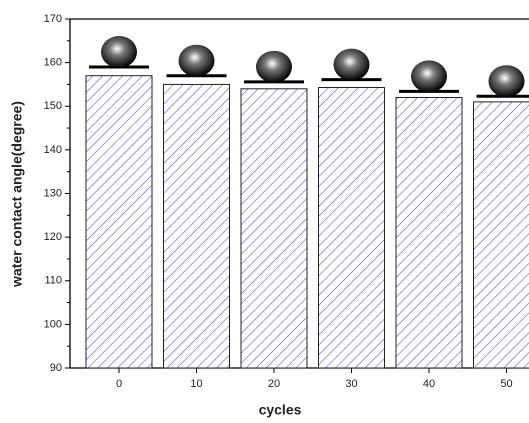  I want to click on y-tick-label: 120, so click(53, 237).